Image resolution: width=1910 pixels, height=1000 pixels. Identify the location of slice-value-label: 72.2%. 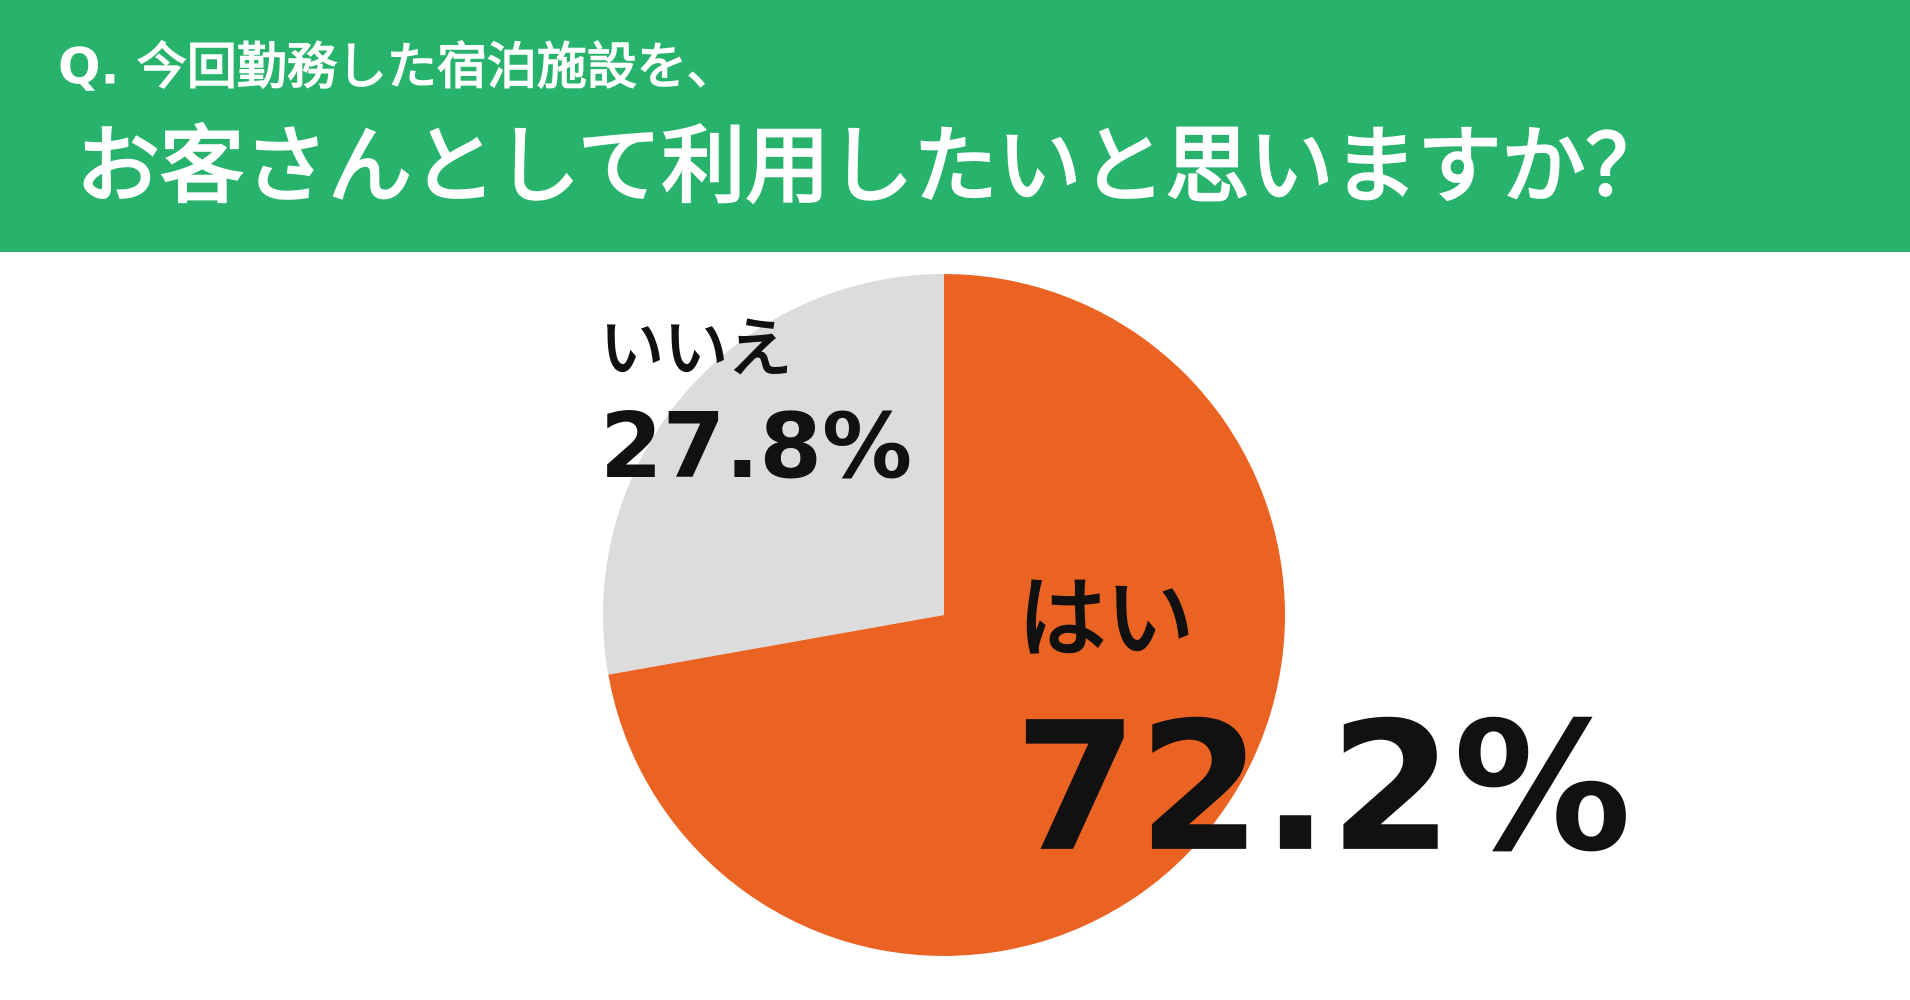
(1323, 787).